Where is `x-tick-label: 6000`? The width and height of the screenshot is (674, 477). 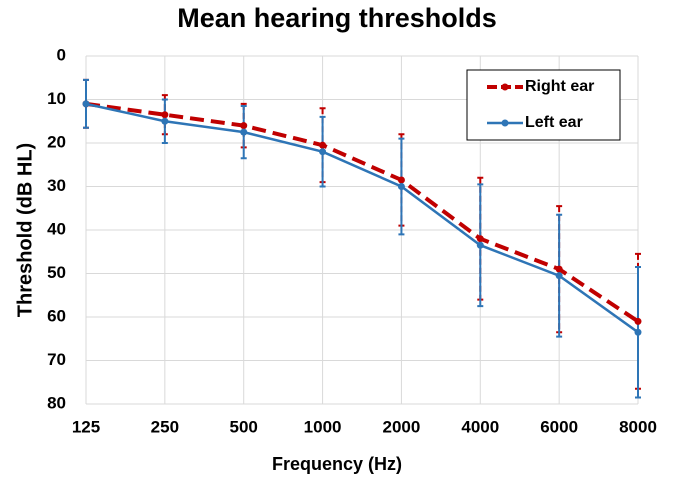
x-tick-label: 6000 is located at coordinates (559, 426).